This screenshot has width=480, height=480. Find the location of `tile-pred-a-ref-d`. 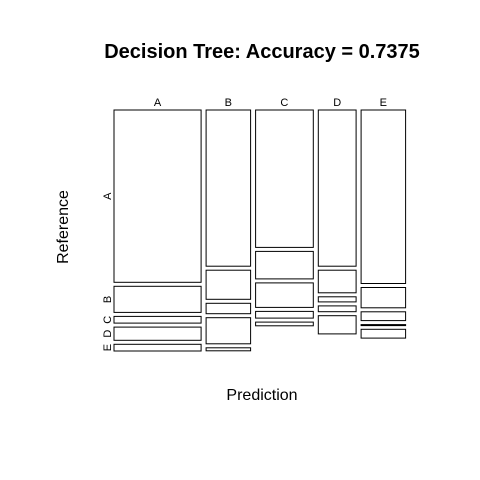

tile-pred-a-ref-d is located at coordinates (157, 333).